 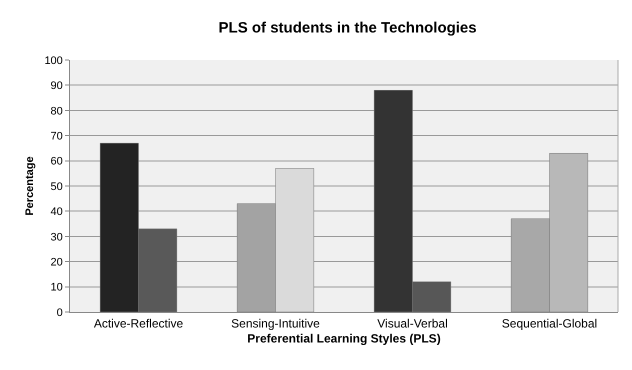 What do you see at coordinates (56, 262) in the screenshot?
I see `y-tick-label: 20` at bounding box center [56, 262].